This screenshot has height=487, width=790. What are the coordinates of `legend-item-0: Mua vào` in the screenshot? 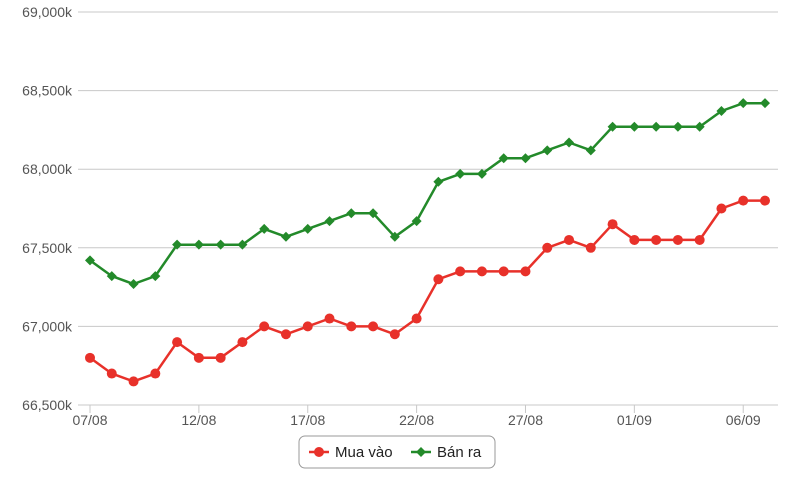 It's located at (351, 452).